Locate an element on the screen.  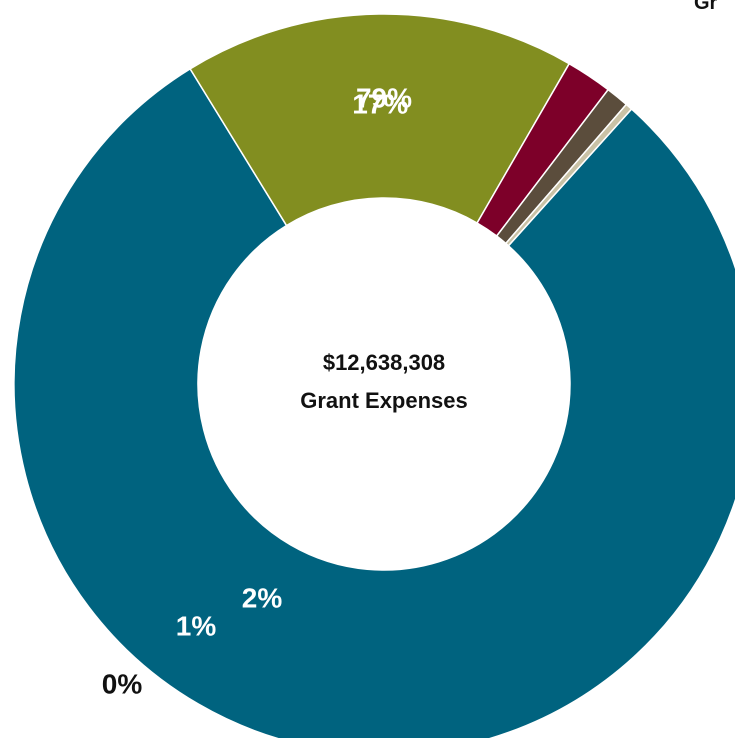
slice-label-4: 1% is located at coordinates (196, 625).